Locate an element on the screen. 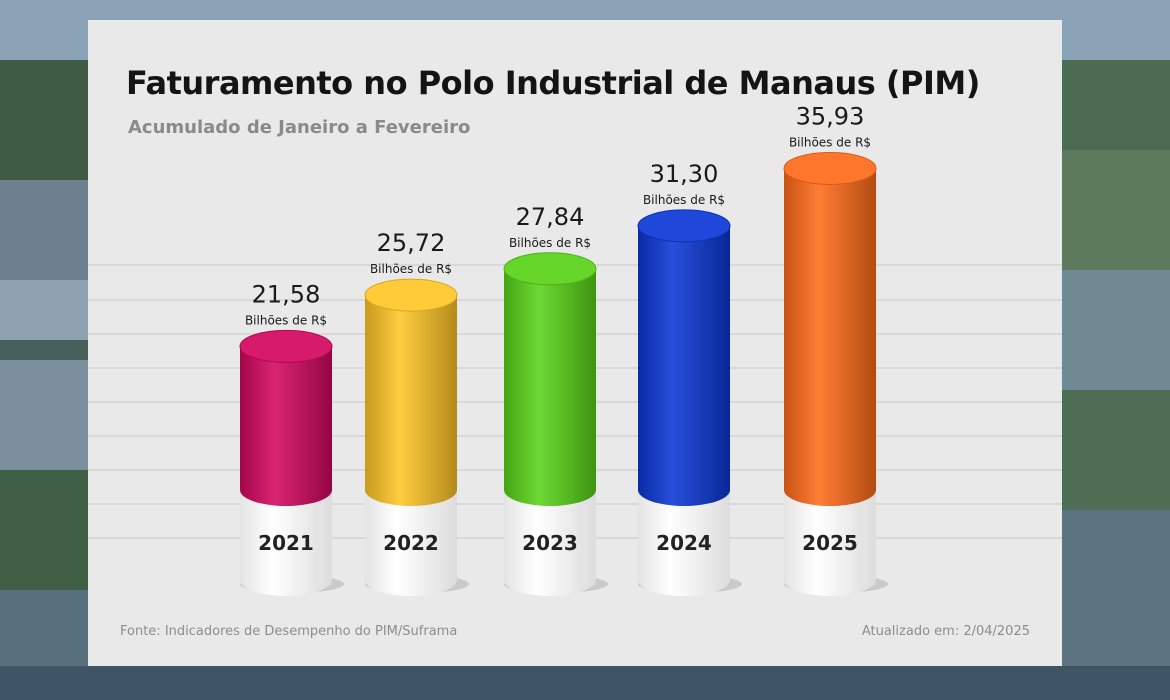 The image size is (1170, 700). bar-2025: 2025 35,93 Bilhões de R$ is located at coordinates (835, 349).